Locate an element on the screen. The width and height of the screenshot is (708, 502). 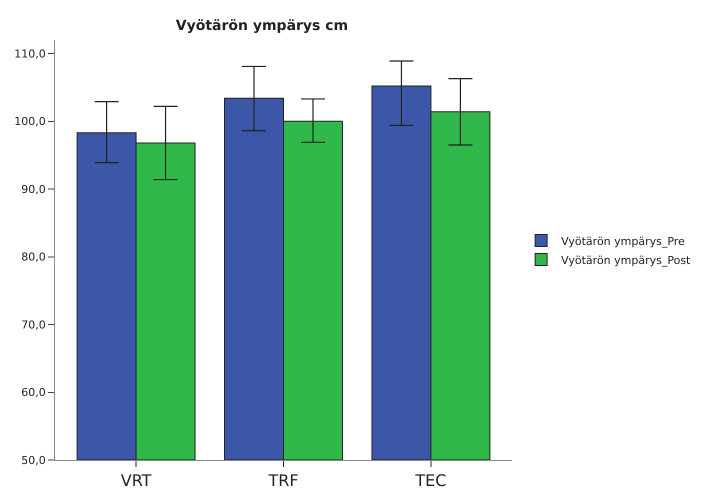
y-tick-label: 90,0 is located at coordinates (33, 189).